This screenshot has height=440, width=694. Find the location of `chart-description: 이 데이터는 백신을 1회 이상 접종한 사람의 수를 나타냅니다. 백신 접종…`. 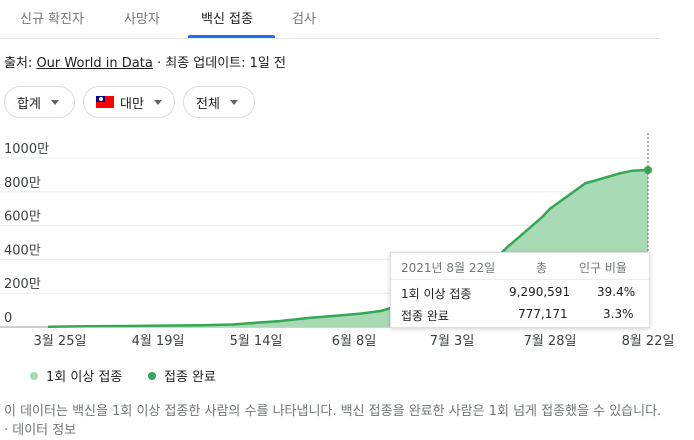

chart-description: 이 데이터는 백신을 1회 이상 접종한 사람의 수를 나타냅니다. 백신 접종… is located at coordinates (334, 421).